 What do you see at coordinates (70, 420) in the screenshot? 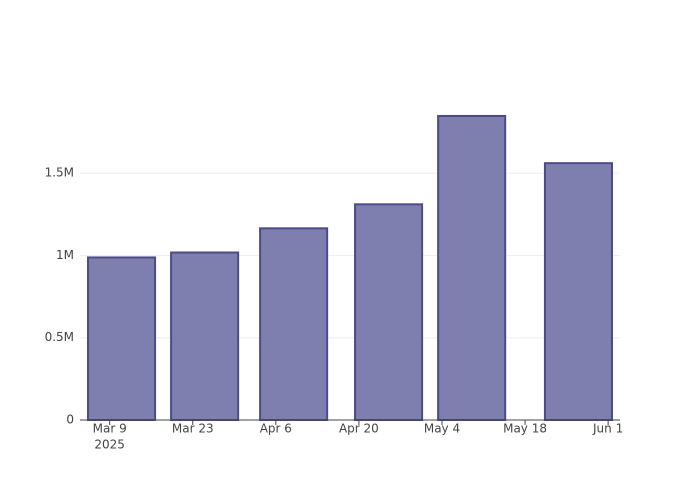
I see `y-tick-label: 0` at bounding box center [70, 420].